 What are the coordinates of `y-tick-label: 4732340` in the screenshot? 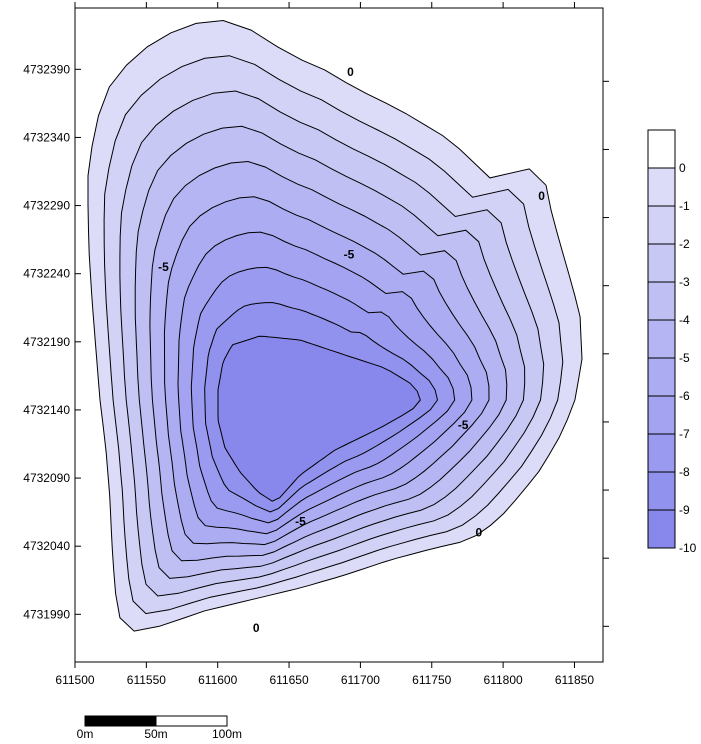 It's located at (46, 137).